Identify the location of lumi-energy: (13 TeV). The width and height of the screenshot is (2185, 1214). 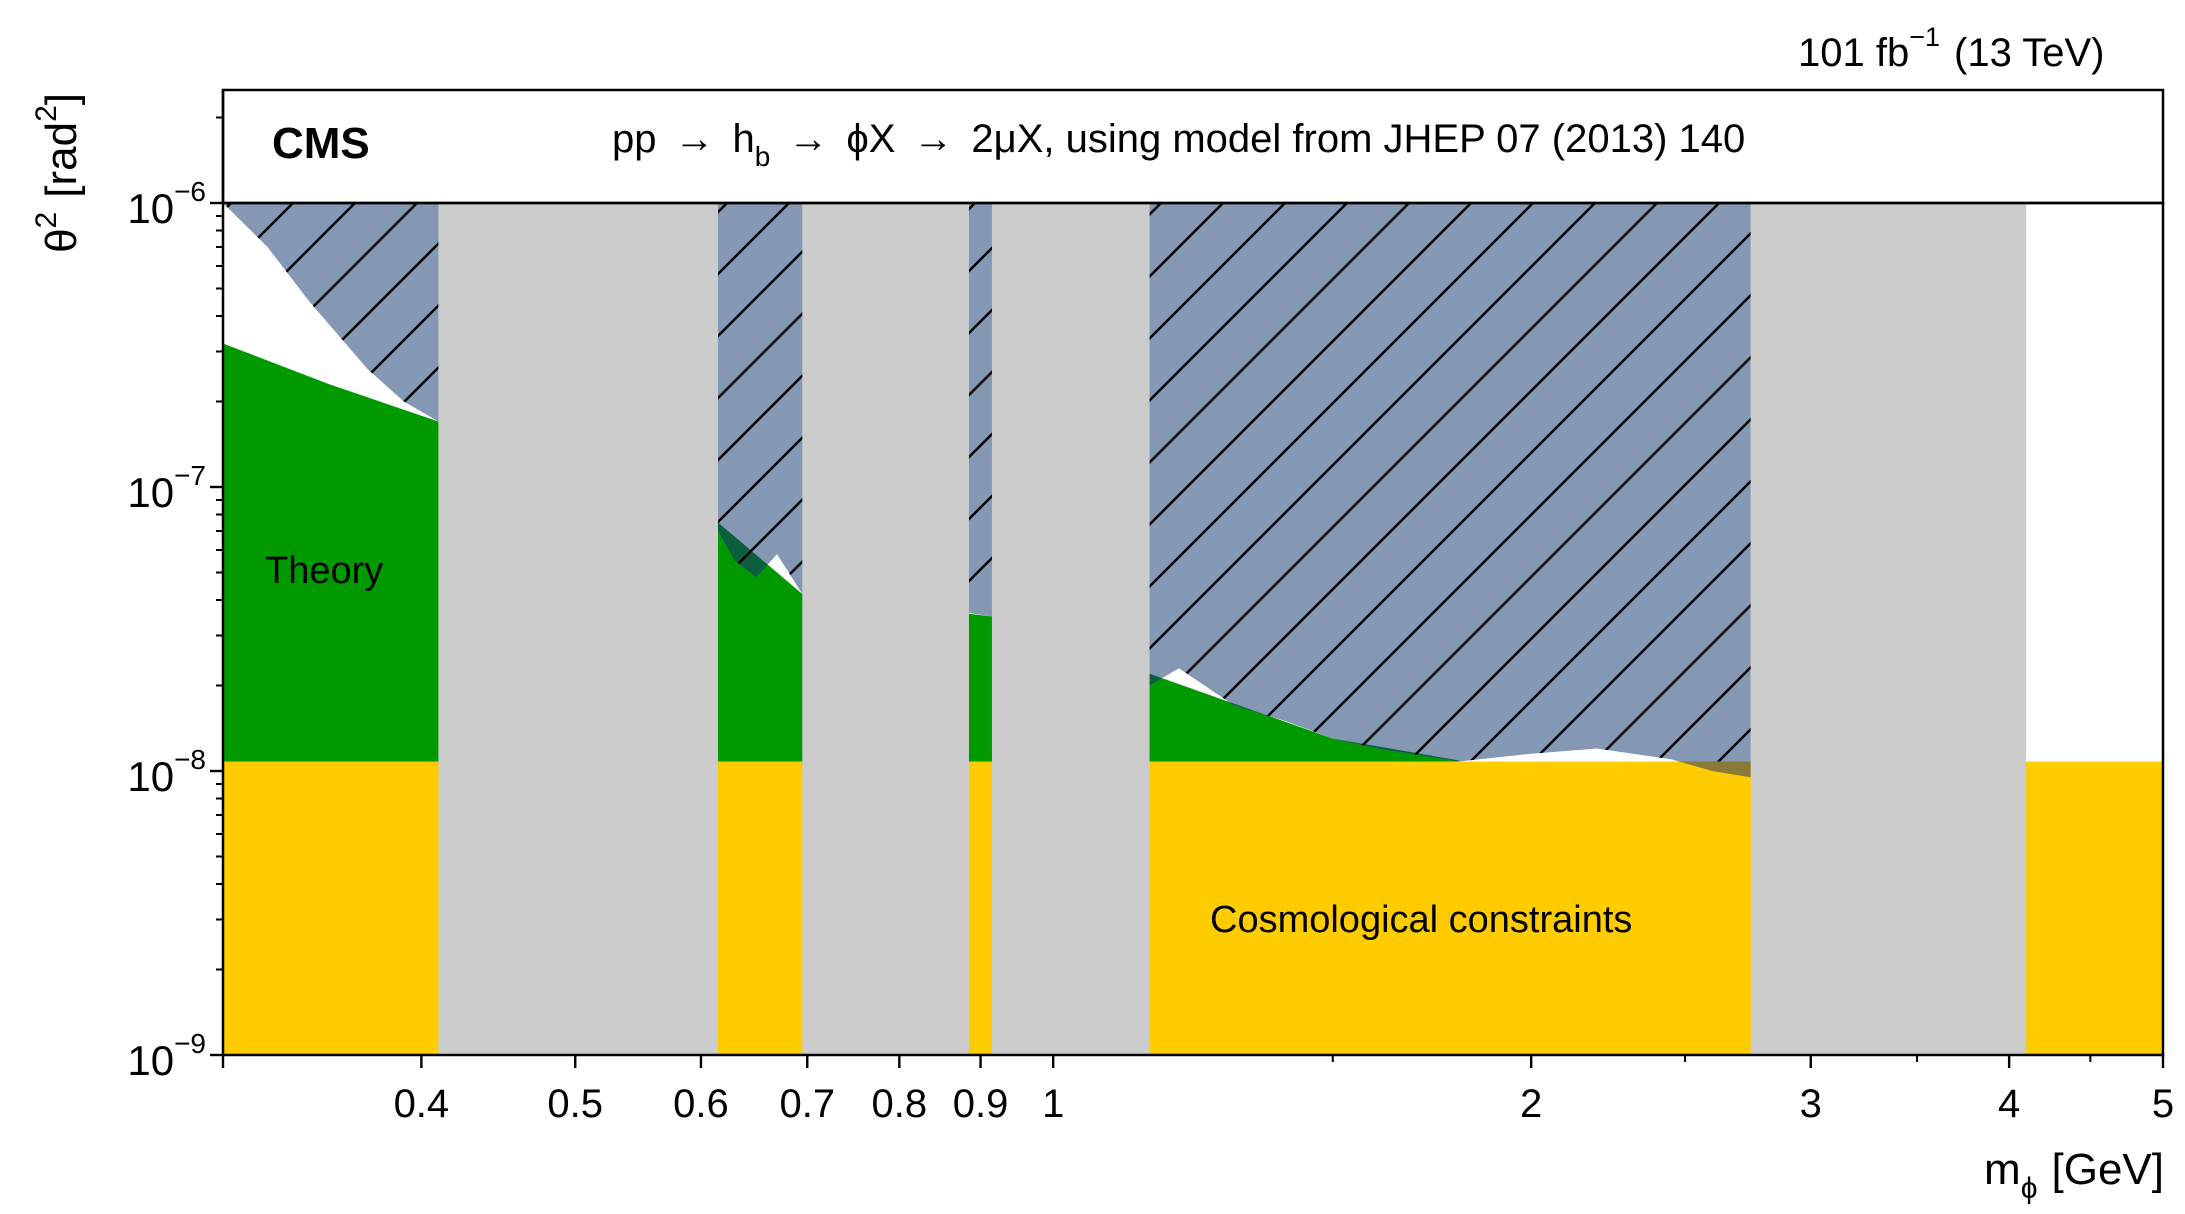
(2029, 53).